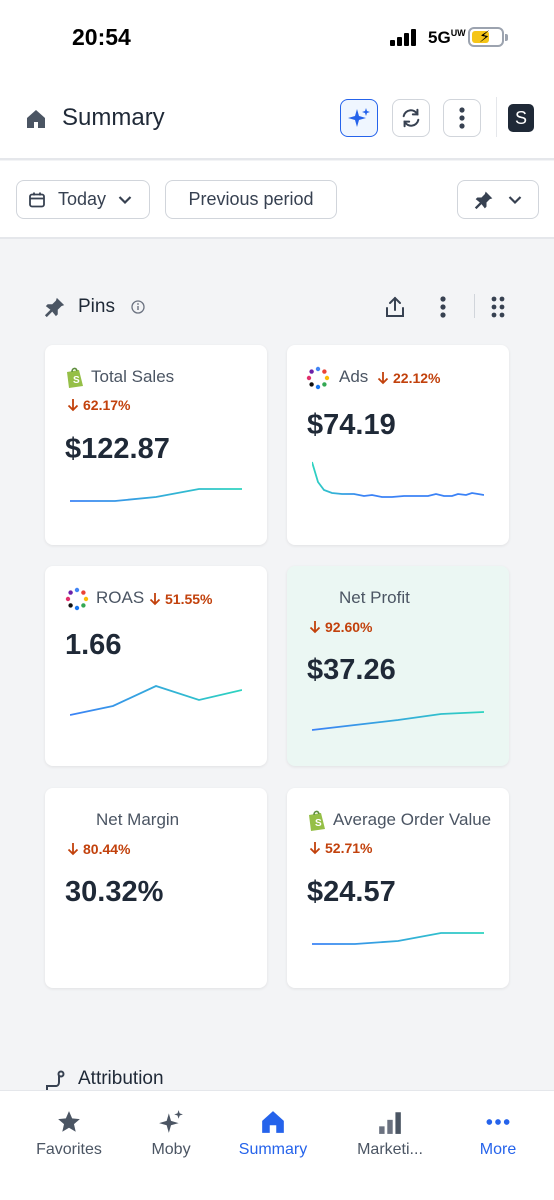 The height and width of the screenshot is (1200, 554). I want to click on change-badge: 51.55%, so click(180, 599).